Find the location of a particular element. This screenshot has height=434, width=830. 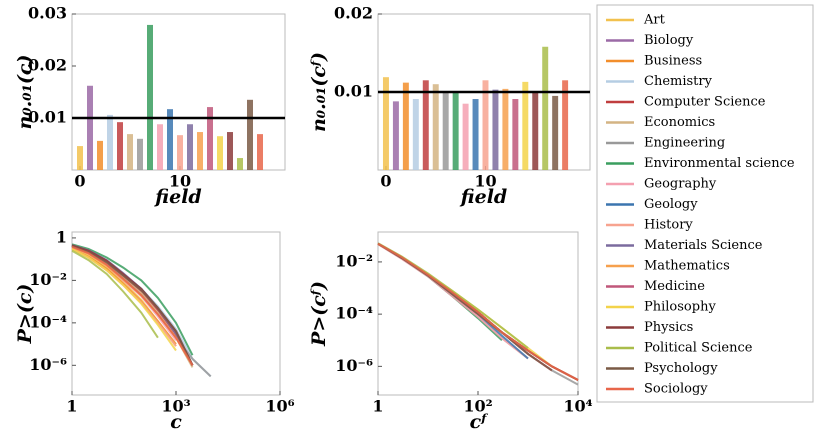

x-tick-label: 10⁶ is located at coordinates (279, 406).